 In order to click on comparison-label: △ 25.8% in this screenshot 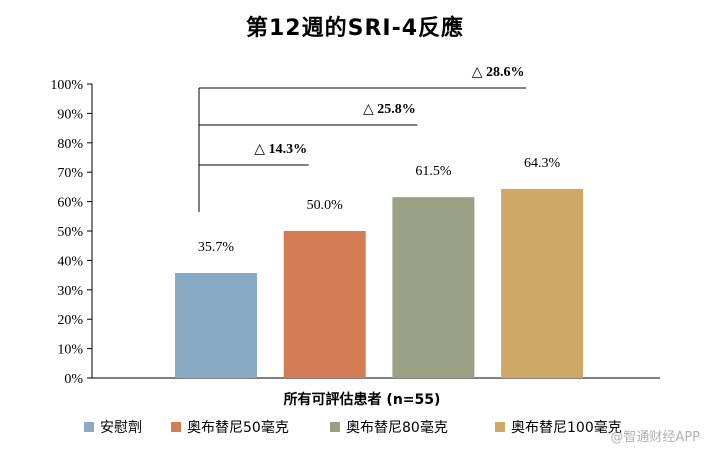, I will do `click(389, 109)`.